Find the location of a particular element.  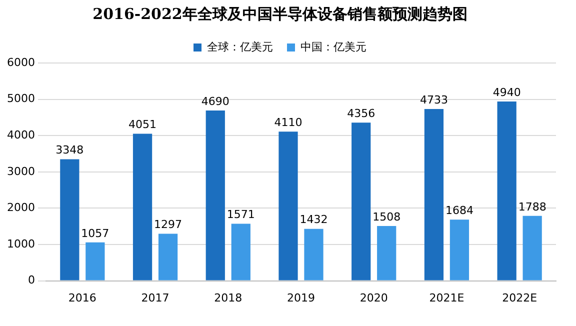

y-tick-label: 0 is located at coordinates (31, 280).